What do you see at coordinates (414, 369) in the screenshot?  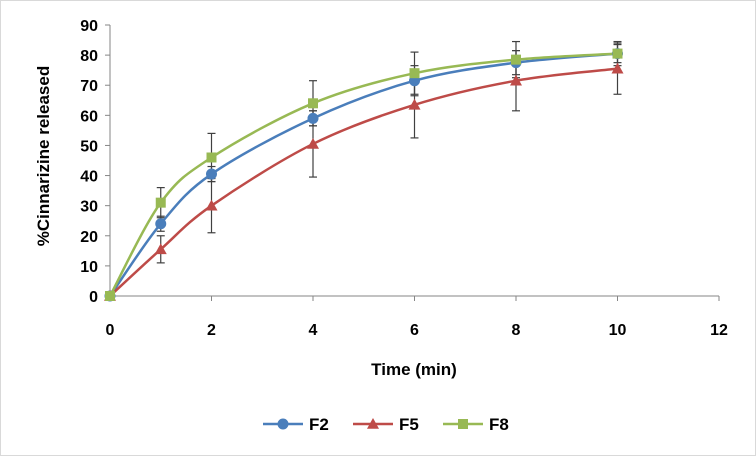 I see `x-axis-title: Time (min)` at bounding box center [414, 369].